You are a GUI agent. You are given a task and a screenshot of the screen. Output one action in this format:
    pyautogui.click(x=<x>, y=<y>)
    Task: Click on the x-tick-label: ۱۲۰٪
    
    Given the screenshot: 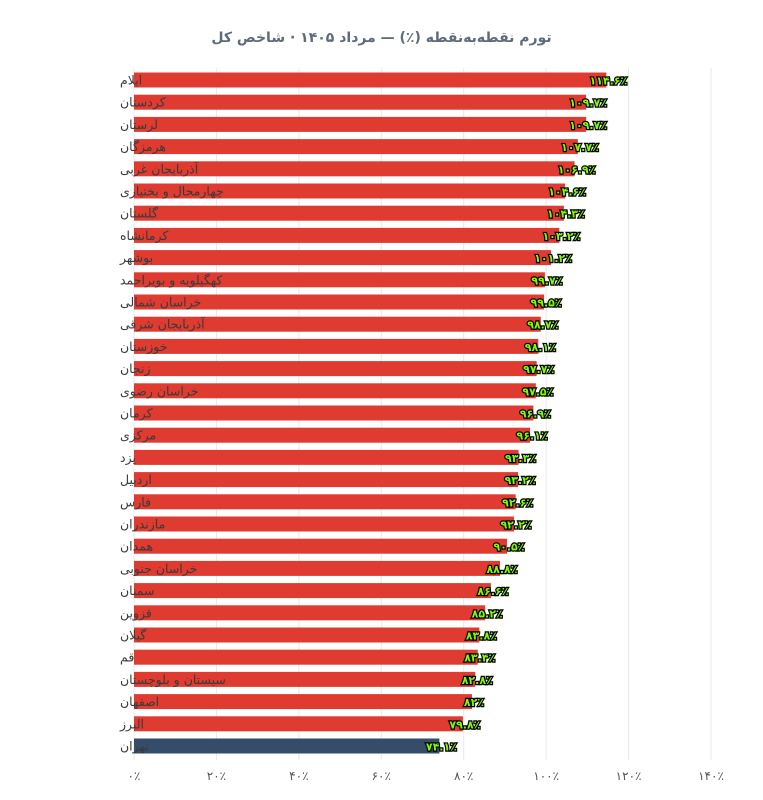 What is the action you would take?
    pyautogui.click(x=629, y=776)
    